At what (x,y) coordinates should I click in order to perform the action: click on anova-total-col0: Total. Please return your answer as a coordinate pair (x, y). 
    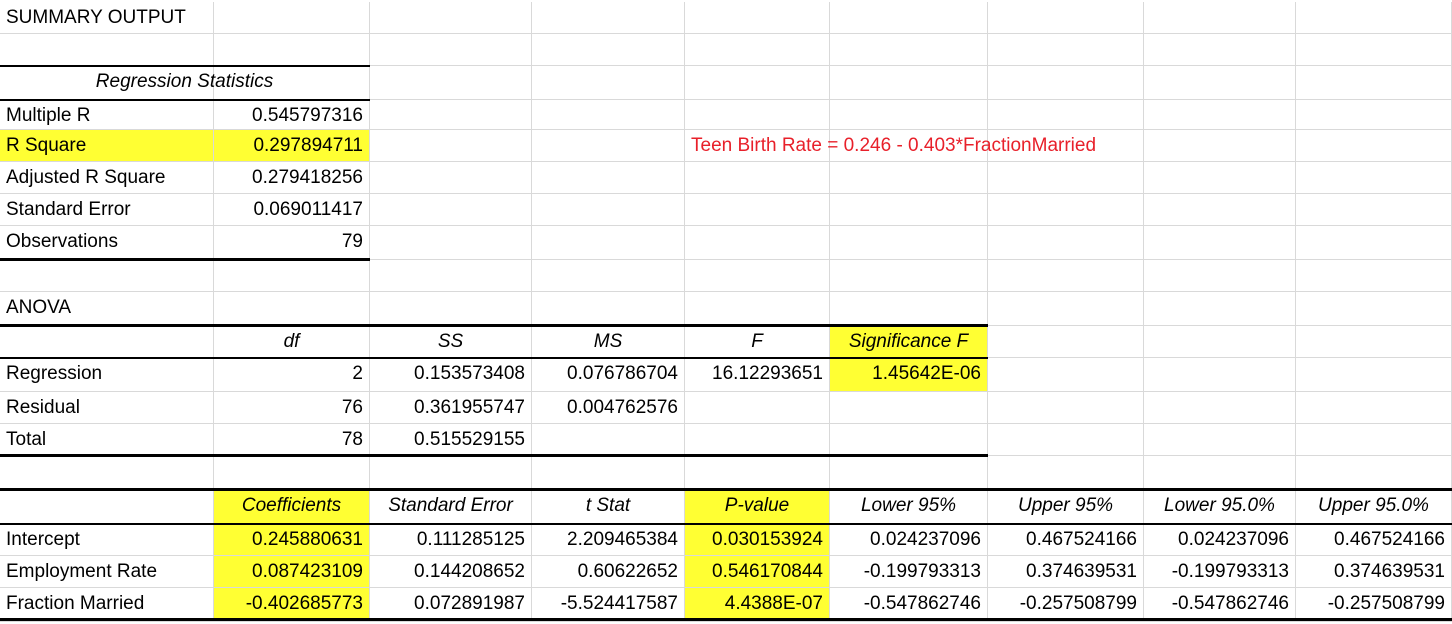
    Looking at the image, I should click on (107, 440).